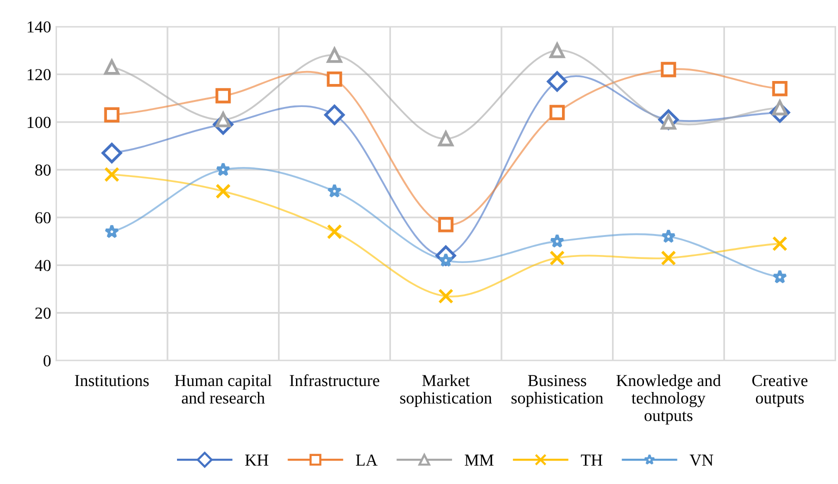 The width and height of the screenshot is (838, 484). What do you see at coordinates (367, 460) in the screenshot?
I see `legend-label: LA` at bounding box center [367, 460].